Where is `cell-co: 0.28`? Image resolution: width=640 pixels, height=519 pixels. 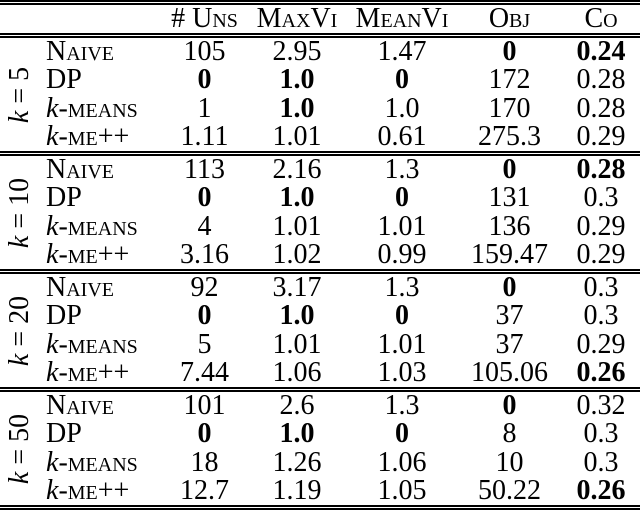
cell-co: 0.28 is located at coordinates (601, 80).